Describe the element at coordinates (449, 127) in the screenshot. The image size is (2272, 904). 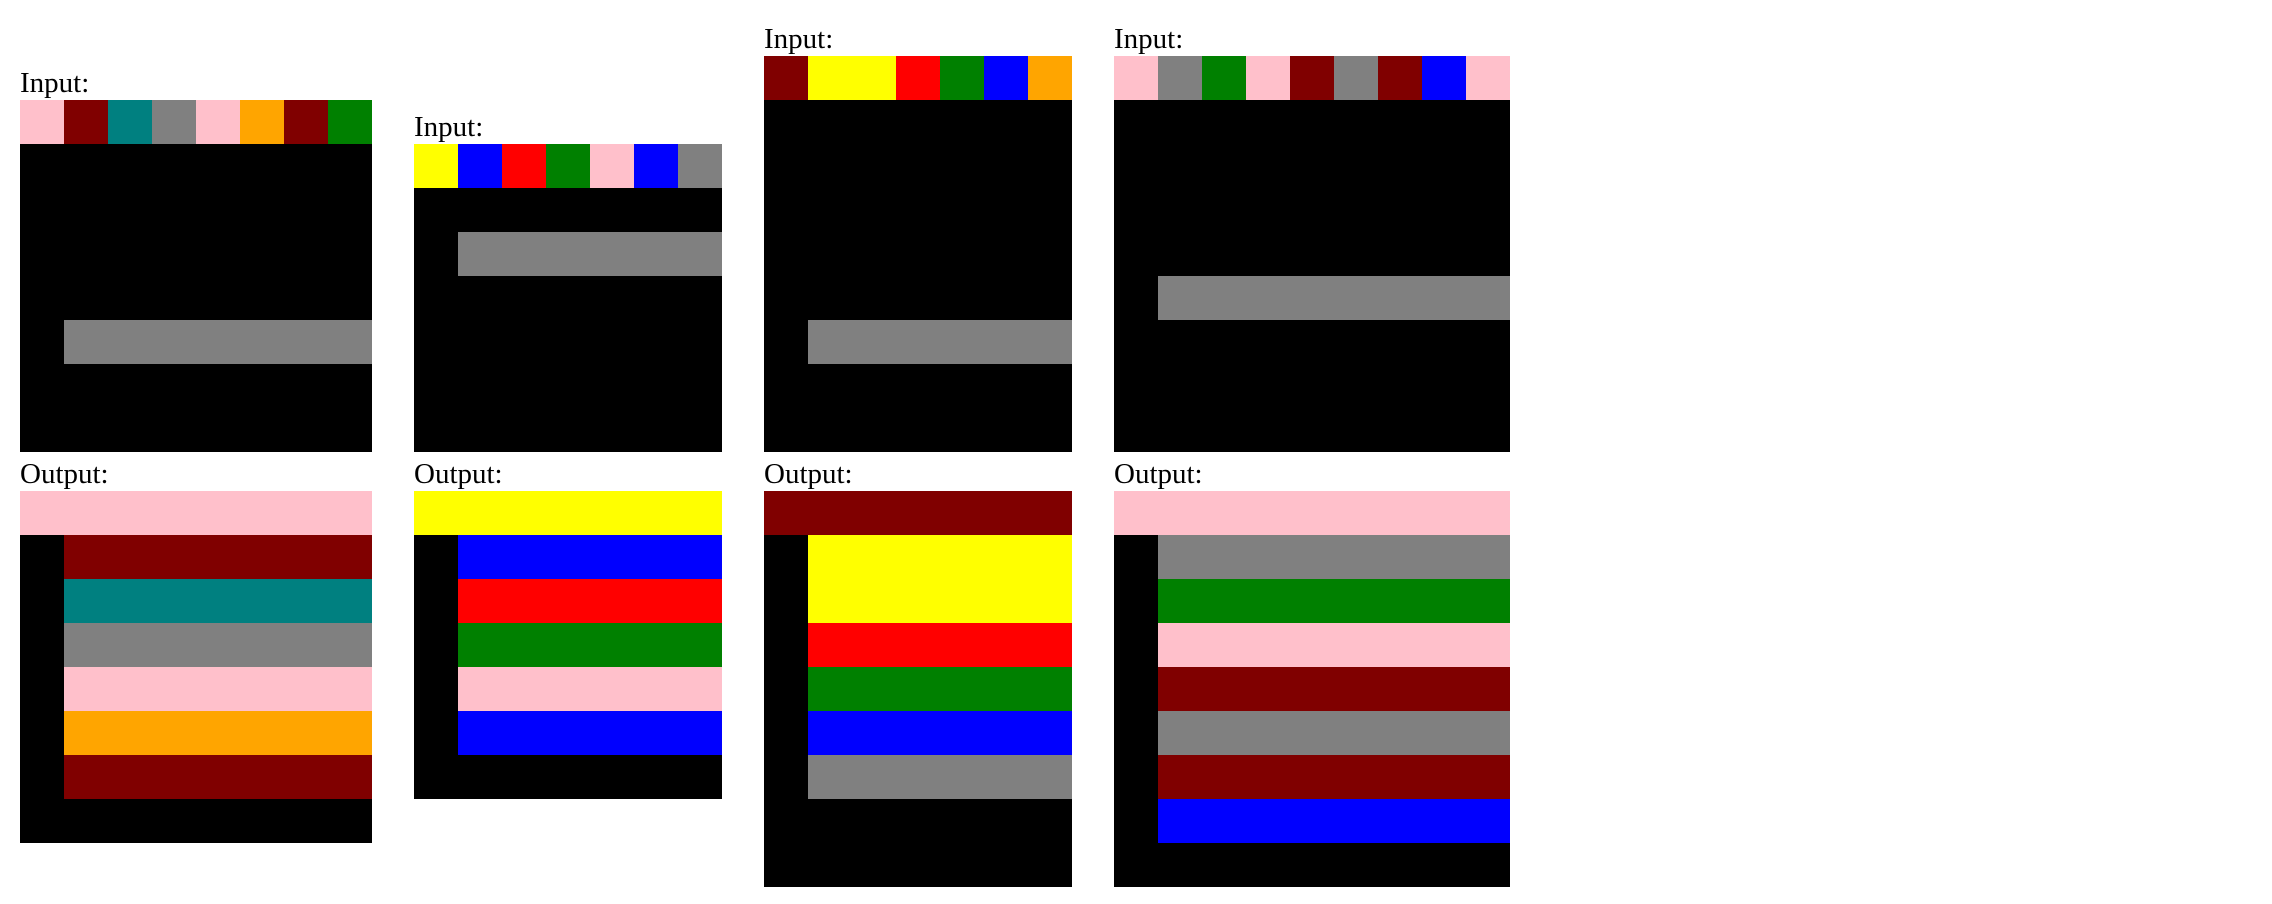
I see `input-label-2: Input:` at that location.